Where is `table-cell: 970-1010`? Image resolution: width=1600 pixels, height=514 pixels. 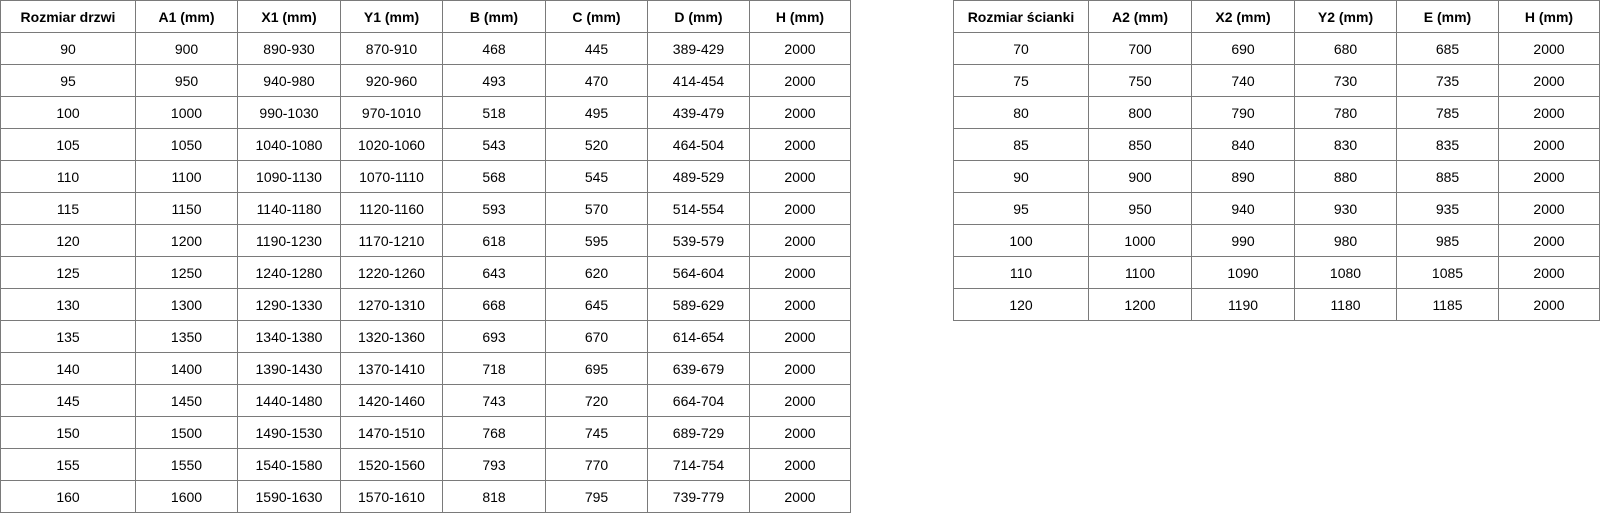 table-cell: 970-1010 is located at coordinates (391, 112).